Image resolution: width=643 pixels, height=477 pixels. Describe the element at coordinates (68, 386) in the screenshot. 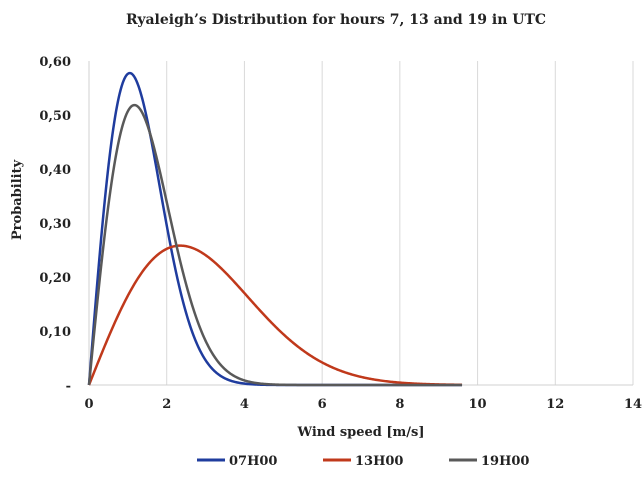

I see `y-tick-label: -` at that location.